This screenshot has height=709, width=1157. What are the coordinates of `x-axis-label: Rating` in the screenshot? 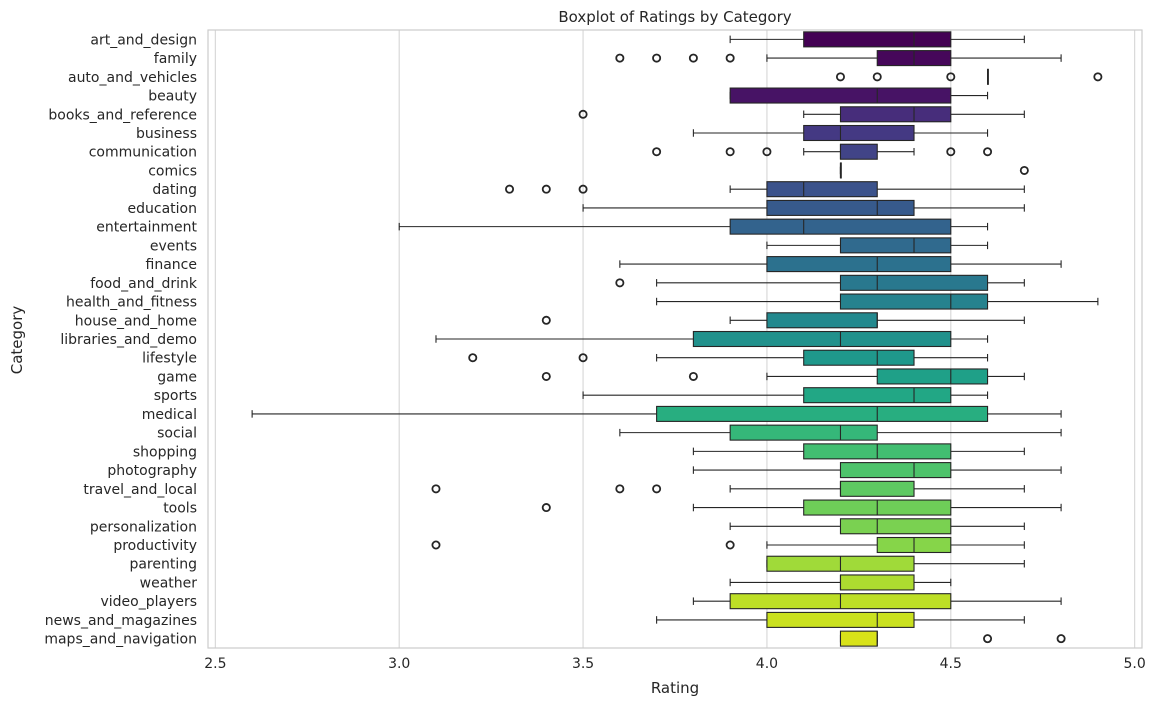 It's located at (675, 688).